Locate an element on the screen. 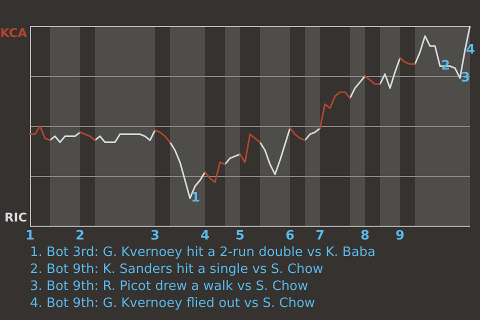 This screenshot has height=320, width=480. annotation: 1 is located at coordinates (195, 198).